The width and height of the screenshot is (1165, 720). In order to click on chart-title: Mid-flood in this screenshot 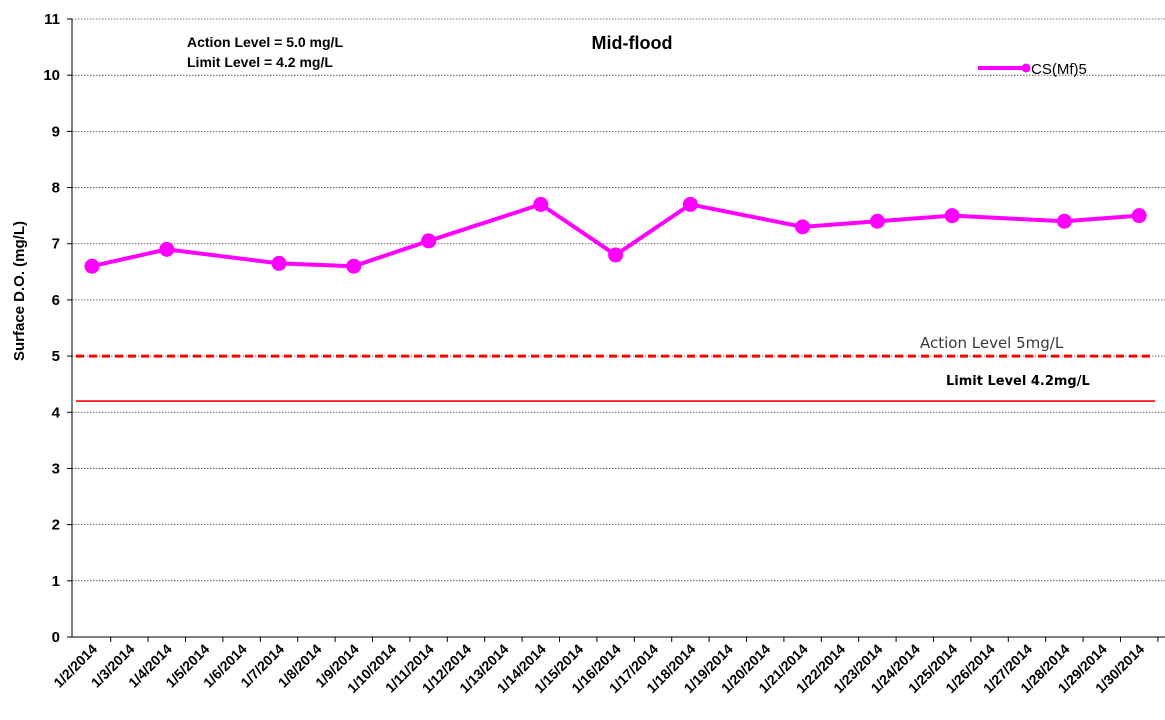, I will do `click(632, 43)`.